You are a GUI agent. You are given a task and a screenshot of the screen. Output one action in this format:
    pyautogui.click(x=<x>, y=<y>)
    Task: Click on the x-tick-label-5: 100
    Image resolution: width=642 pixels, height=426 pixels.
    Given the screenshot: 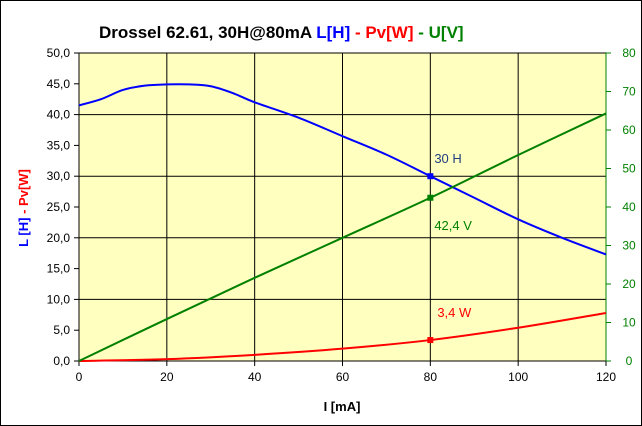 What is the action you would take?
    pyautogui.click(x=518, y=377)
    